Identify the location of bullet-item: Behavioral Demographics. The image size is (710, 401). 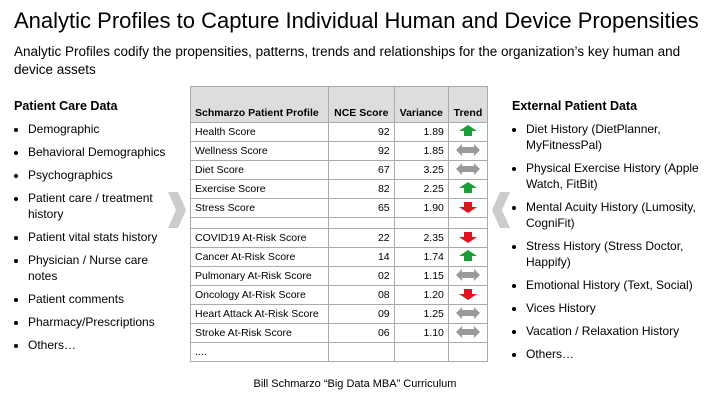
(103, 152).